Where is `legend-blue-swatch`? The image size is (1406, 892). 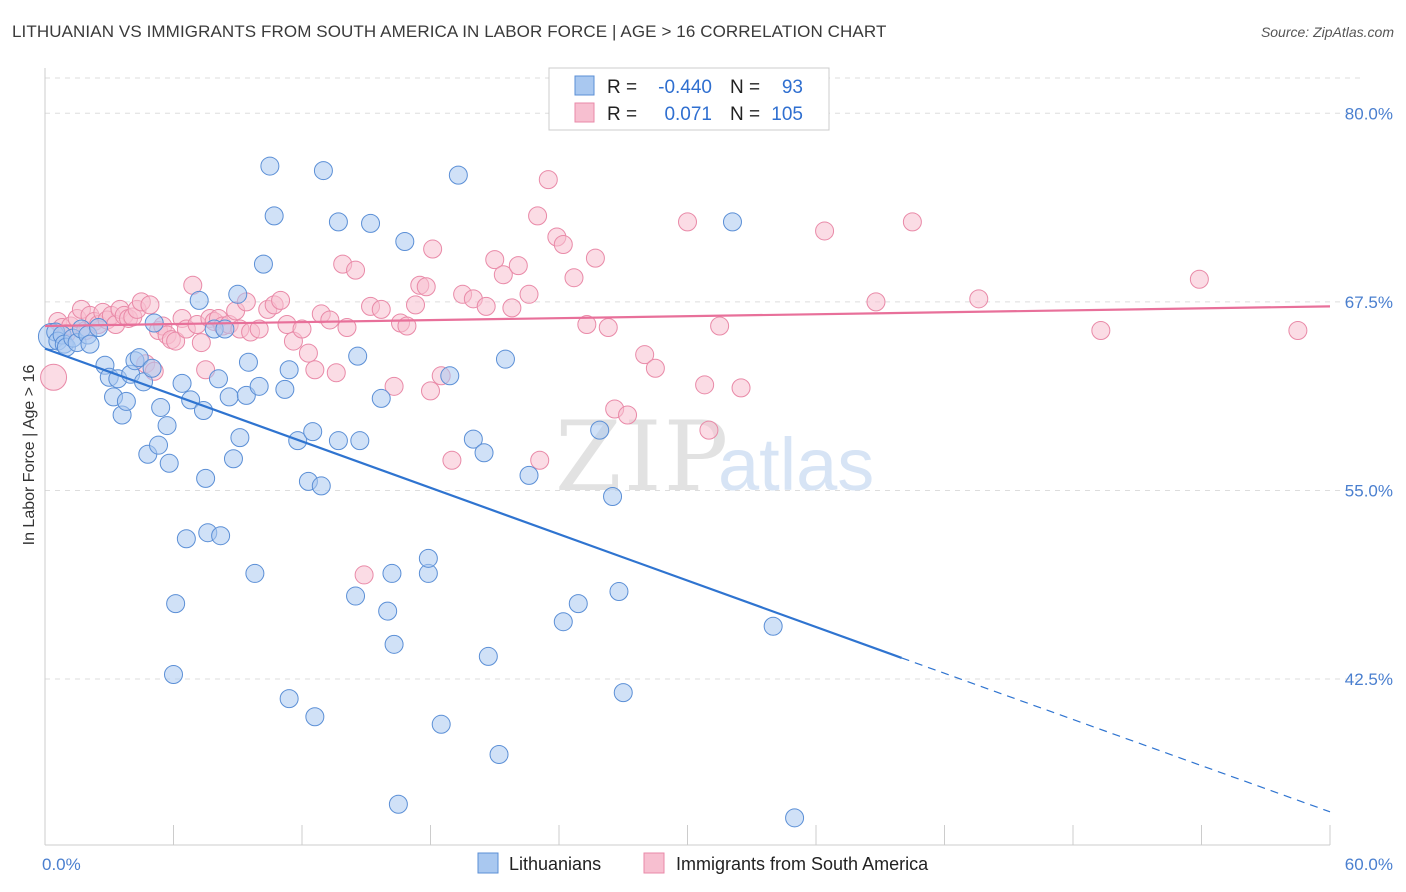
legend-blue-swatch is located at coordinates (584, 85).